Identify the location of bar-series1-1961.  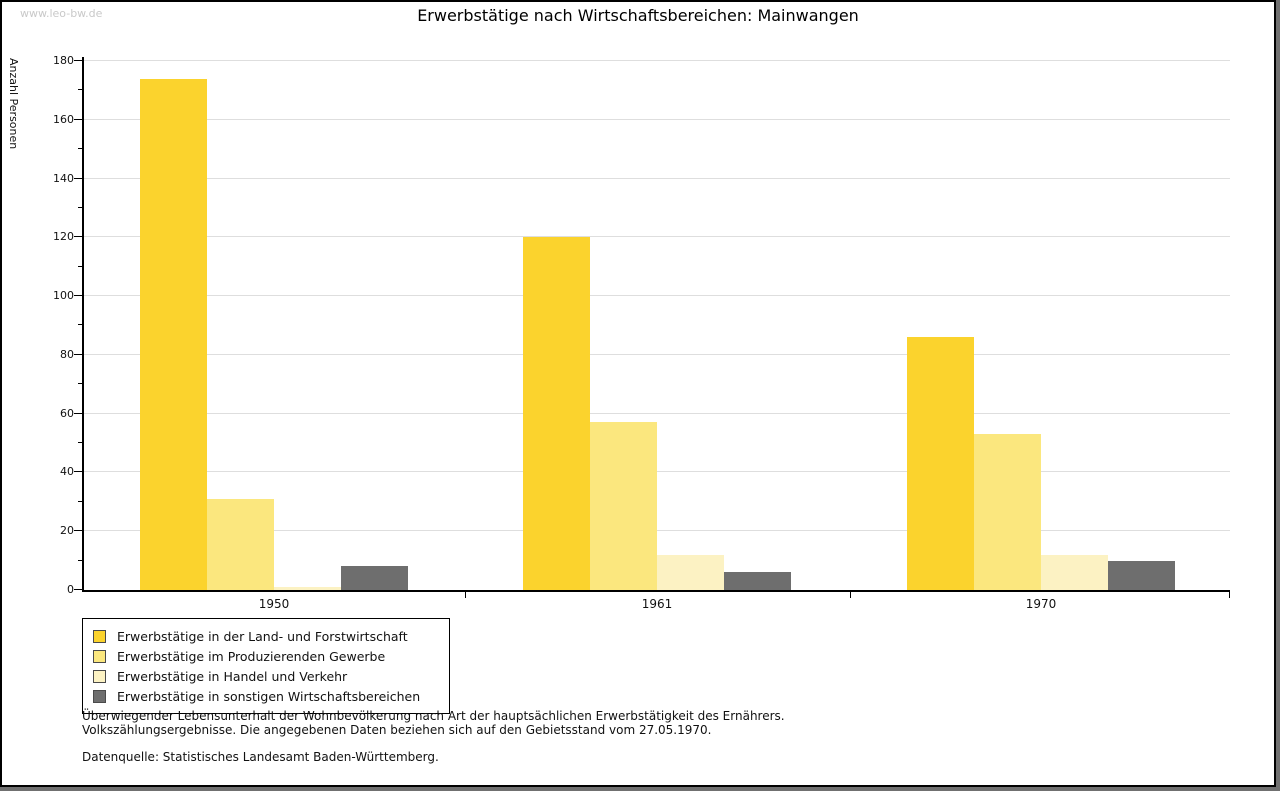
(556, 413).